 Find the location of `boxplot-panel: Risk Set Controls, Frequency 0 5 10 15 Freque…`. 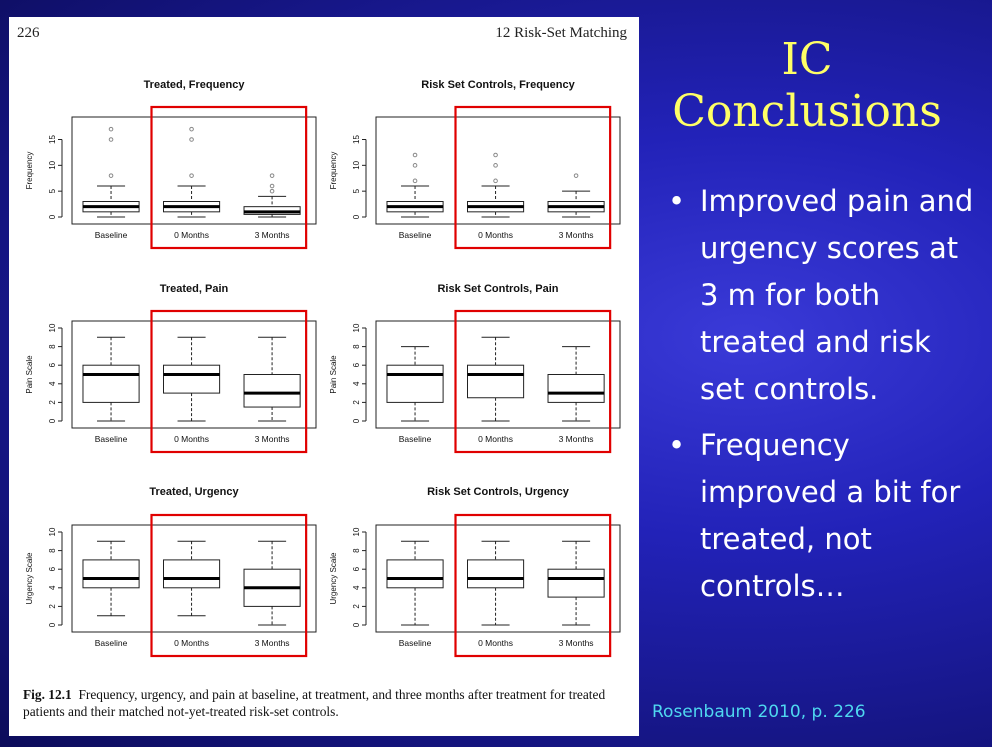

boxplot-panel: Risk Set Controls, Frequency 0 5 10 15 Freque… is located at coordinates (475, 164).